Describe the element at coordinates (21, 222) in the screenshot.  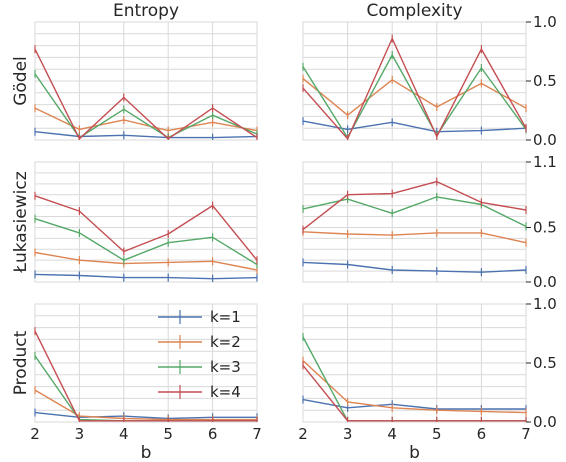
I see `row-label-1: Łukasiewicz` at that location.